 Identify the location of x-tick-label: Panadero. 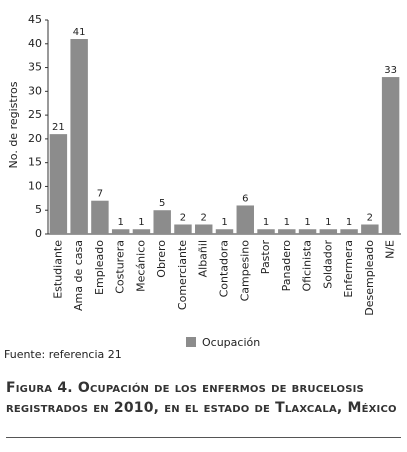
(286, 266).